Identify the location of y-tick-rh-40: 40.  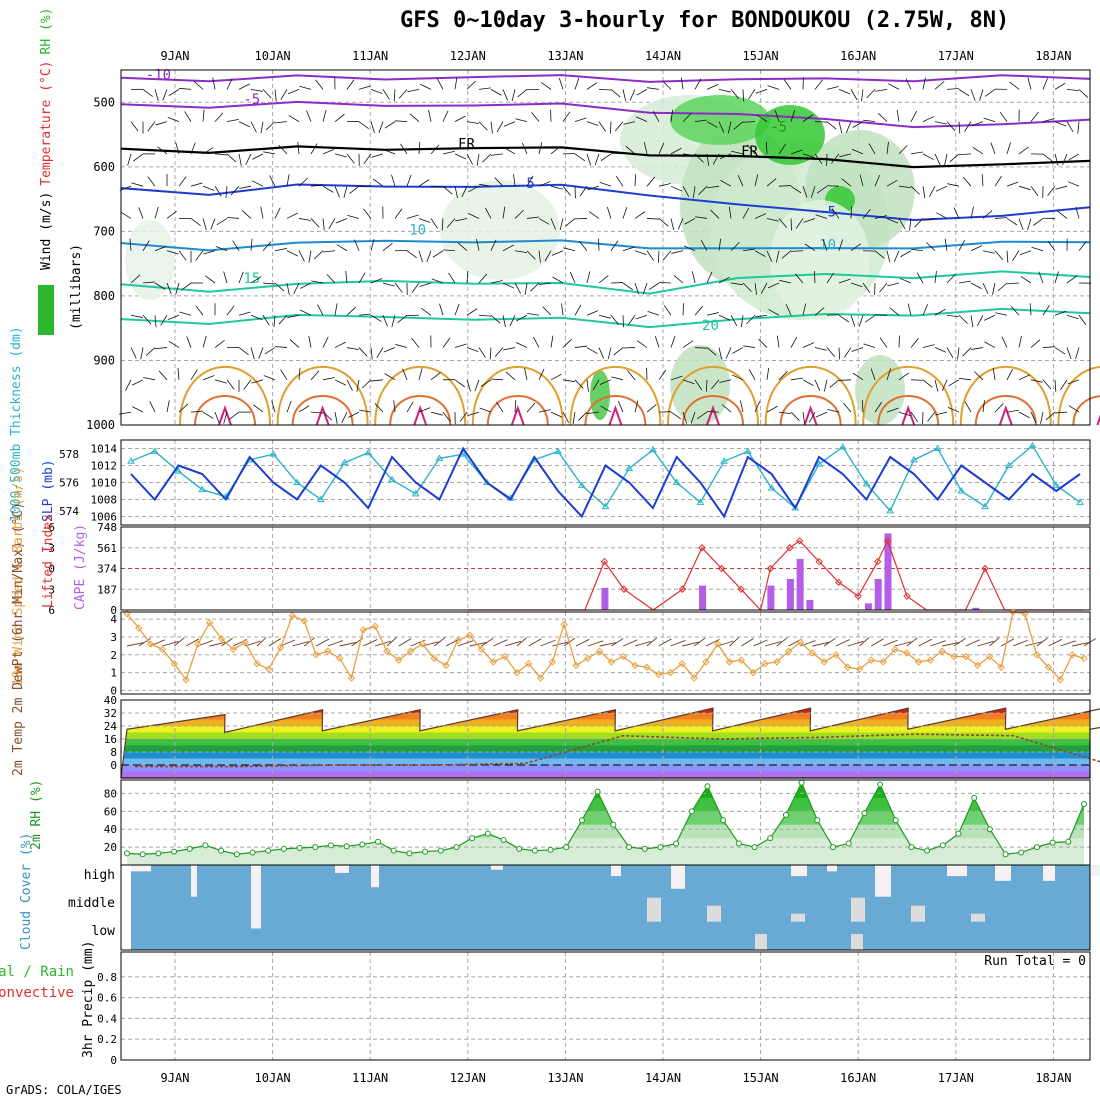
(110, 829).